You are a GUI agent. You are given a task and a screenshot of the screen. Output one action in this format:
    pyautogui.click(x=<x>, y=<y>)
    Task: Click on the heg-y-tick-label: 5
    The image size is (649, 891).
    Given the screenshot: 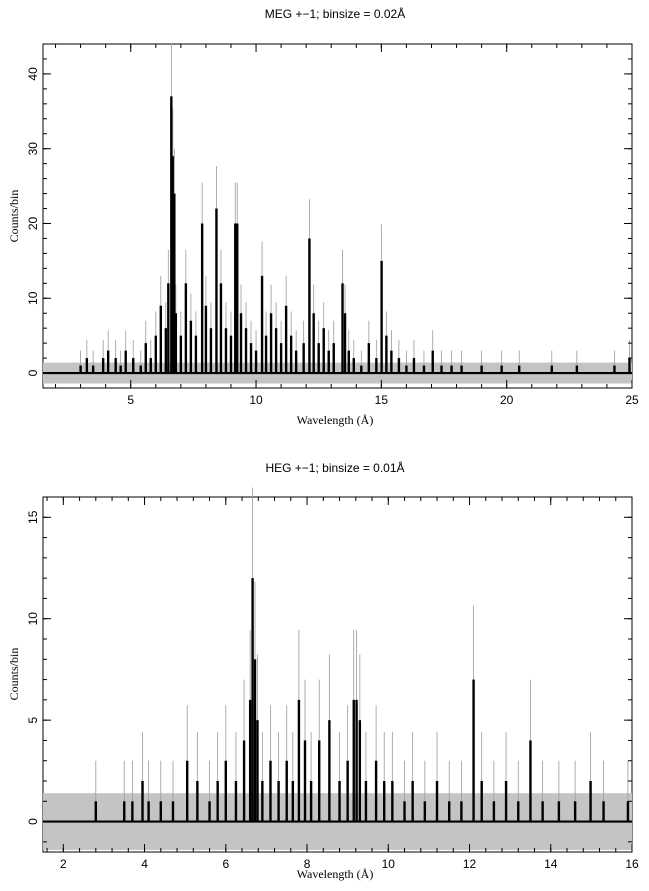 What is the action you would take?
    pyautogui.click(x=33, y=719)
    